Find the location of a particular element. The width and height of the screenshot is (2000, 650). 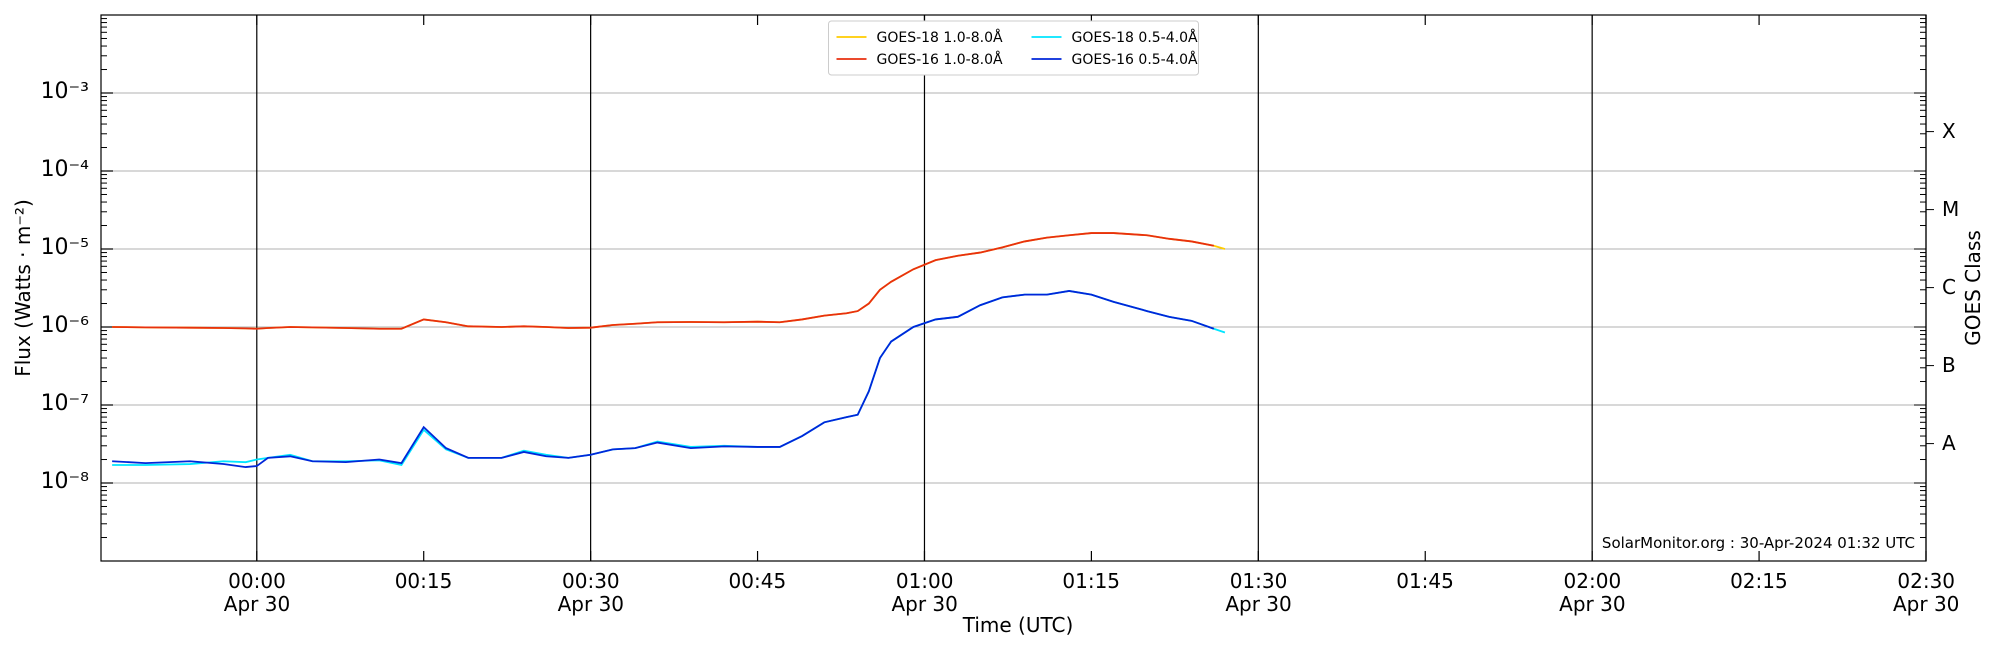

y-axis-label: Flux (Watts · m⁻²) is located at coordinates (23, 288).